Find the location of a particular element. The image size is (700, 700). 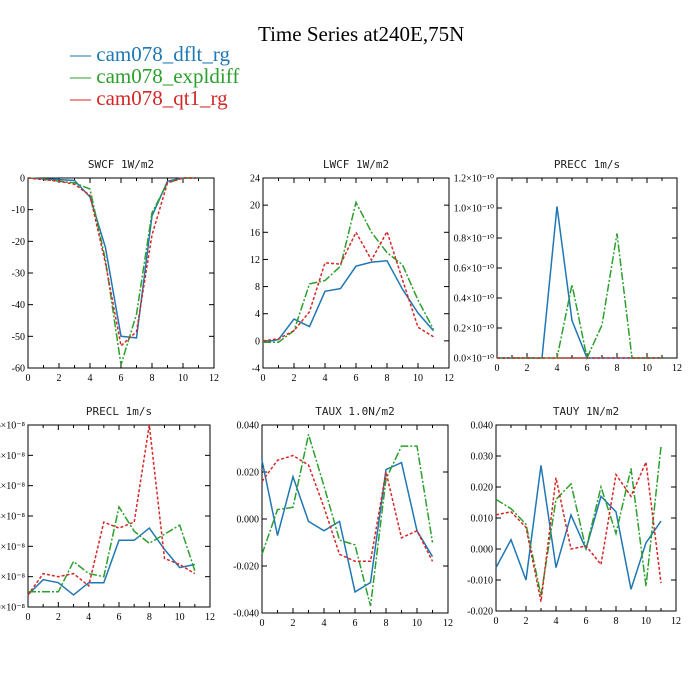

y-tick-label: -10 is located at coordinates (18, 210).